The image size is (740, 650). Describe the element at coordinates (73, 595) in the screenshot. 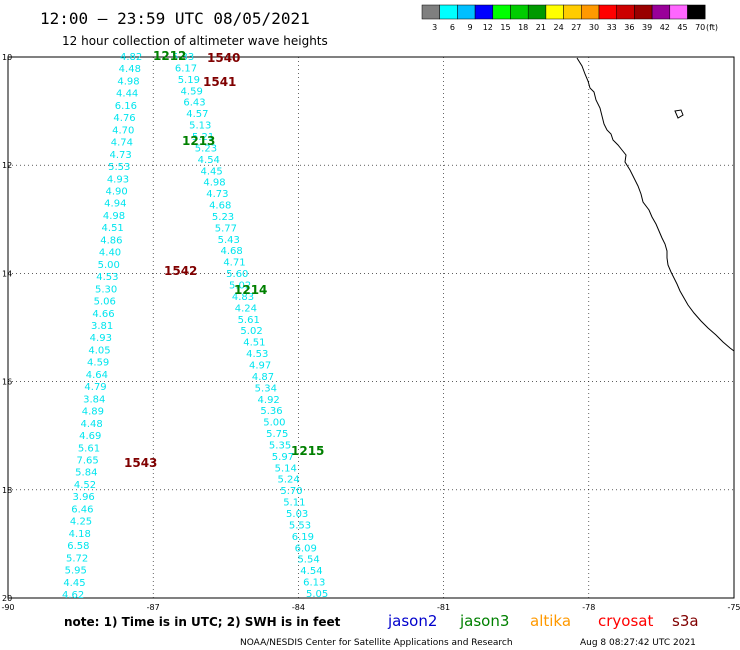

I see `wave-height-label: 4.62` at that location.